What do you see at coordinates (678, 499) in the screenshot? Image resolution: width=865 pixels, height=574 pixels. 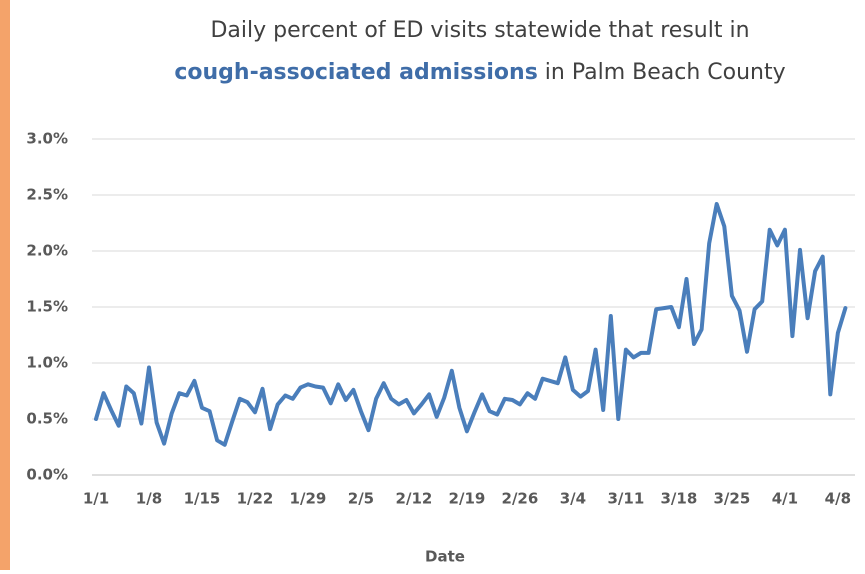 I see `x-tick-label: 3/18` at bounding box center [678, 499].